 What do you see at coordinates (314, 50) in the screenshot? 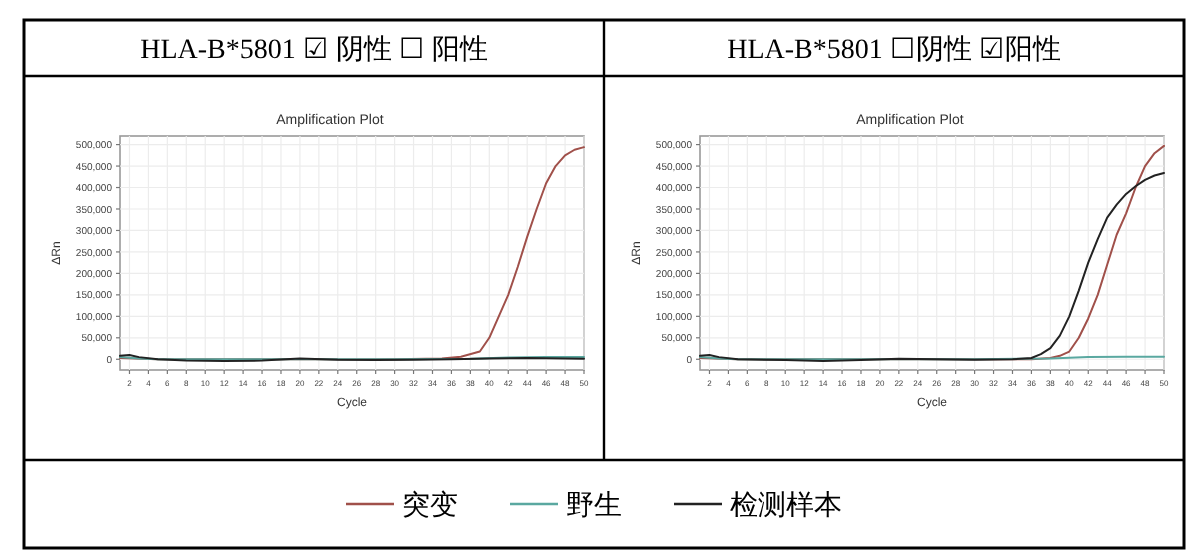
I see `chart-title: HLA-B*5801 ☑ 阴性 ☐ 阳性` at bounding box center [314, 50].